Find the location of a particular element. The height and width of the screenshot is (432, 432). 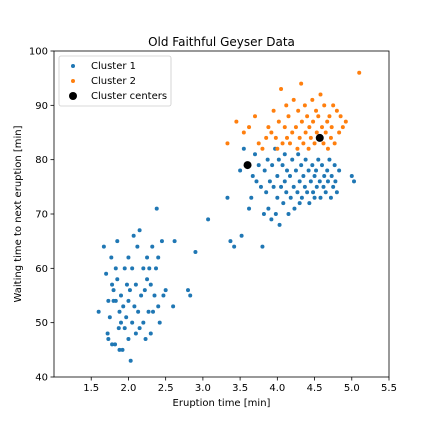

x-tick-label: 5.5 is located at coordinates (389, 388).